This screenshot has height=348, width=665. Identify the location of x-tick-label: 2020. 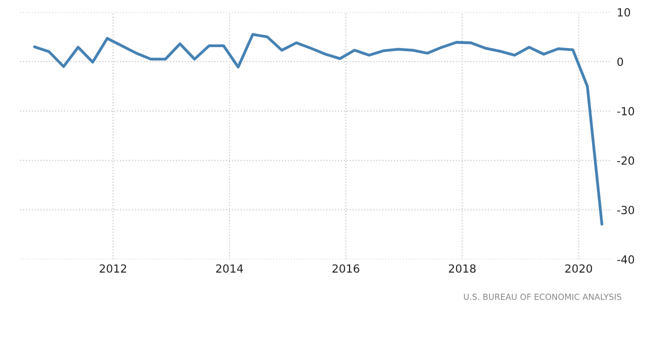
(578, 268).